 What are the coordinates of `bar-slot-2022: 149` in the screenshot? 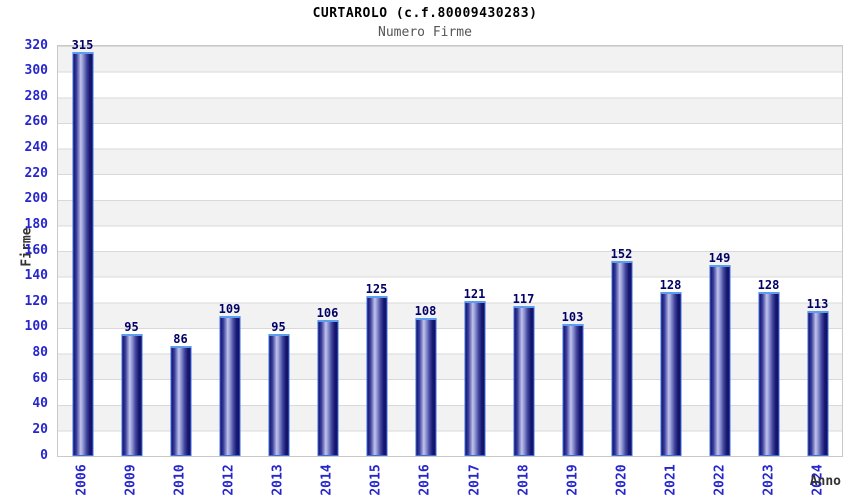 It's located at (719, 251).